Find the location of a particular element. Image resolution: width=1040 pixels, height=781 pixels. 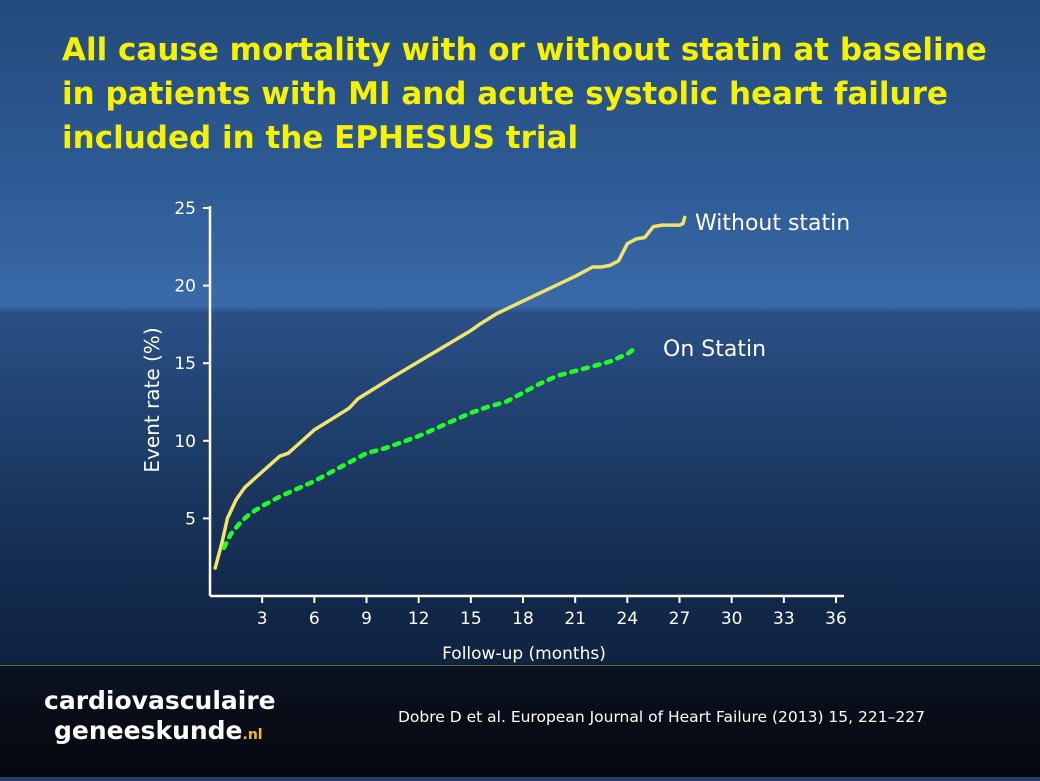

x-tick-label: 33 is located at coordinates (784, 619).